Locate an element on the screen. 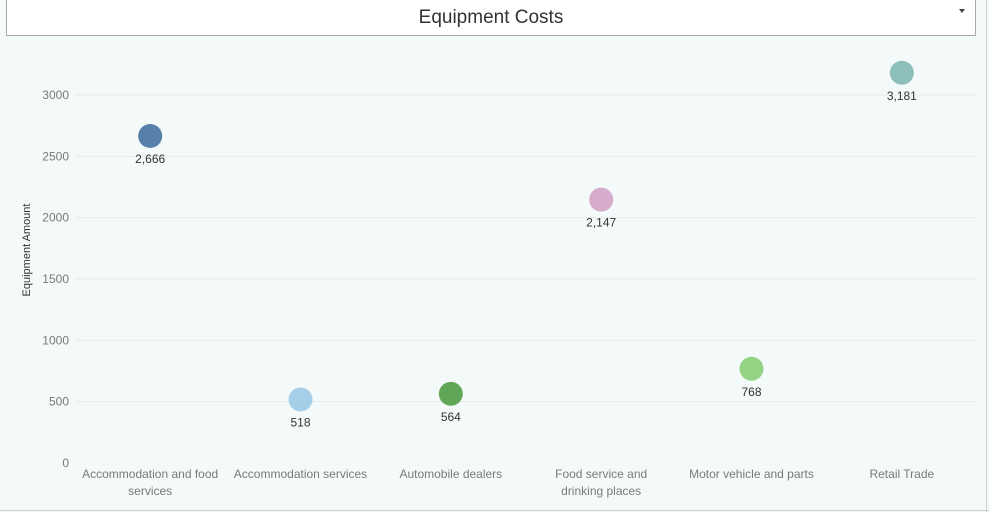 This screenshot has width=989, height=512. y-tick-label: 2500 is located at coordinates (55, 156).